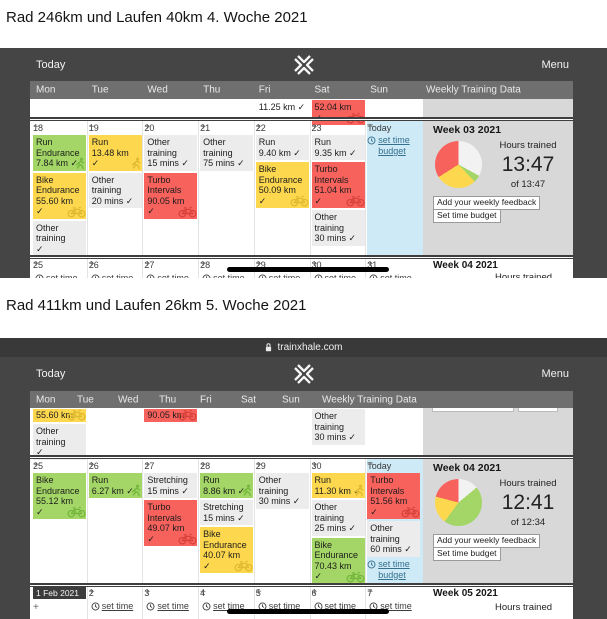 This screenshot has width=607, height=619. I want to click on event-cell: 55.60 km ✓, so click(59, 415).